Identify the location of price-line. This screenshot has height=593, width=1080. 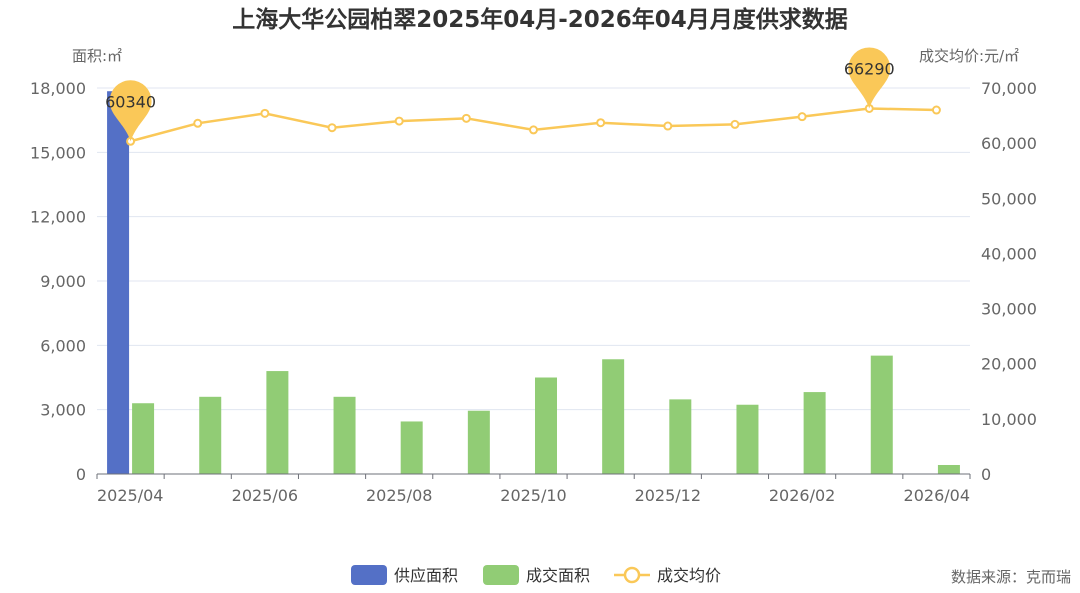
(533, 124).